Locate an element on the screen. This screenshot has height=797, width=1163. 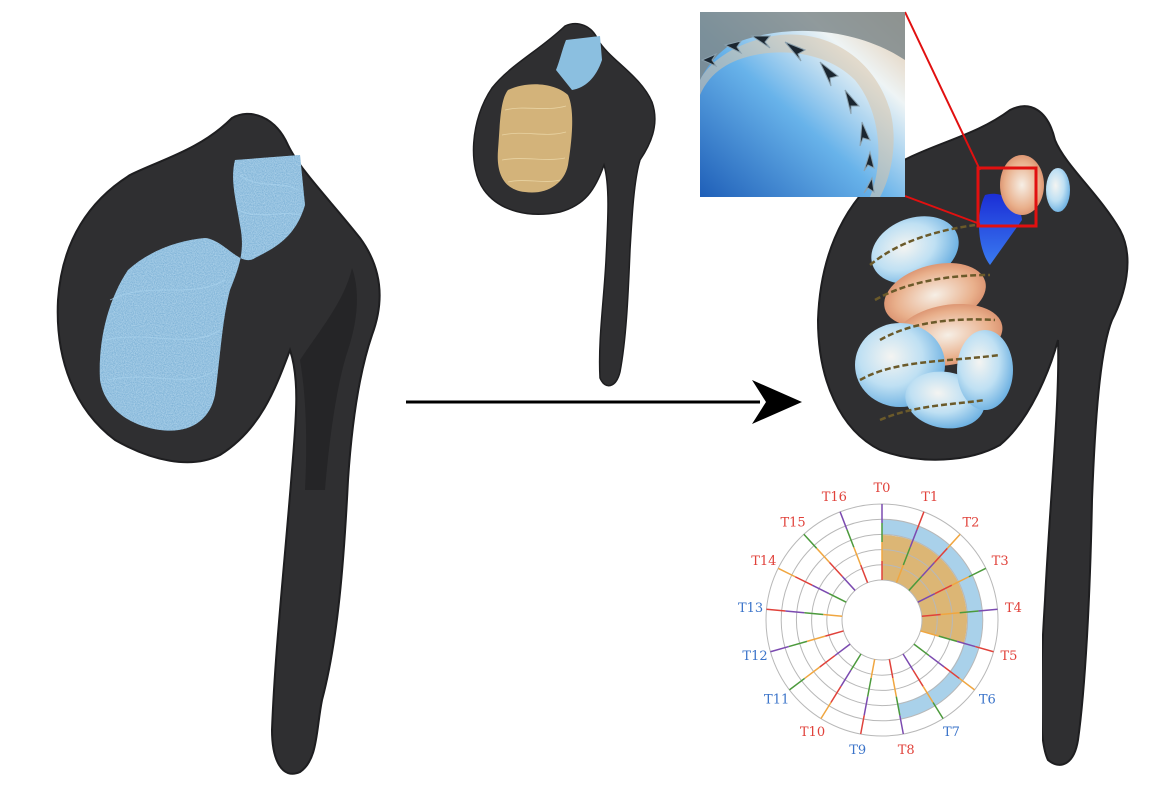
blue-pathlines-small is located at coordinates (579, 63).